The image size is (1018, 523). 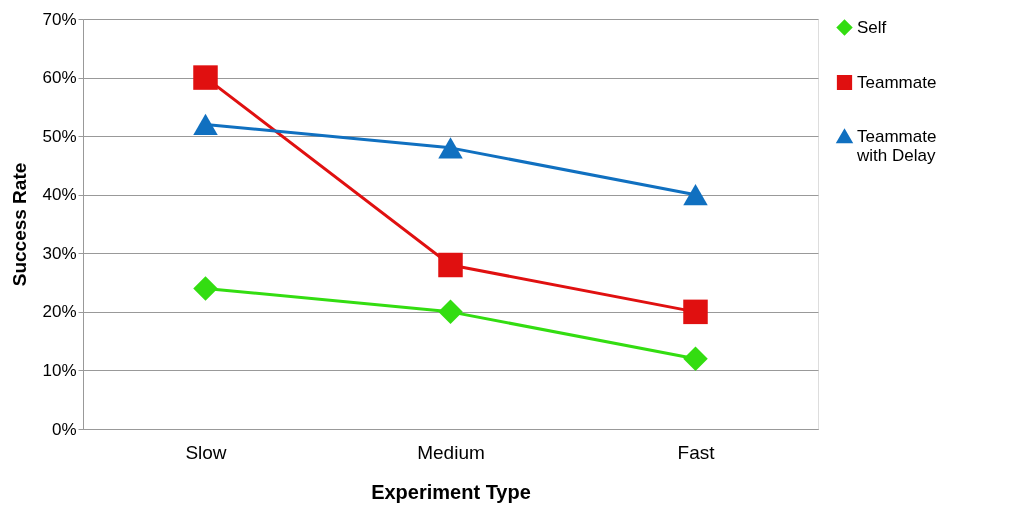 What do you see at coordinates (451, 452) in the screenshot?
I see `x-tick-label: Medium` at bounding box center [451, 452].